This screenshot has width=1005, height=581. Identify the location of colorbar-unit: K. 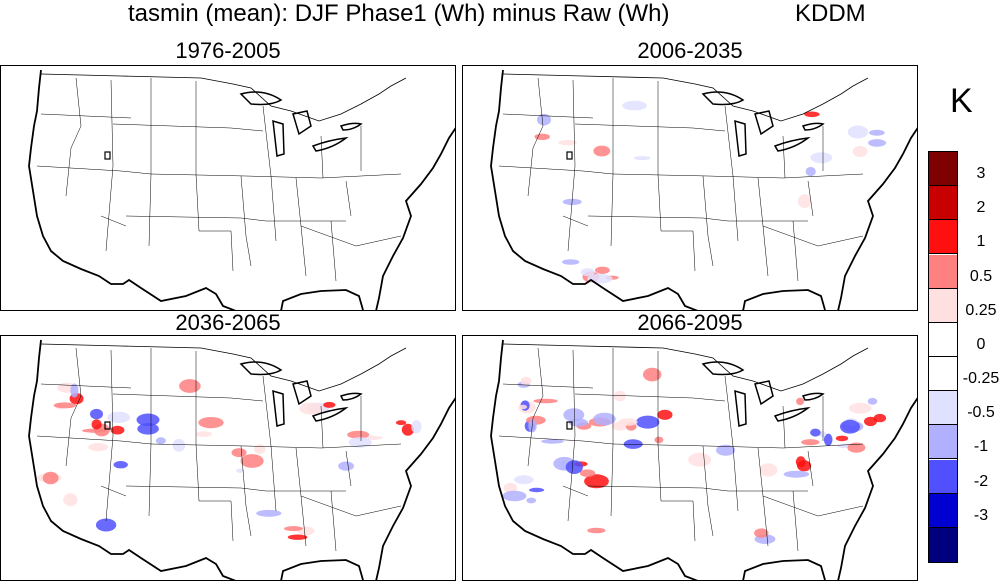
(961, 101).